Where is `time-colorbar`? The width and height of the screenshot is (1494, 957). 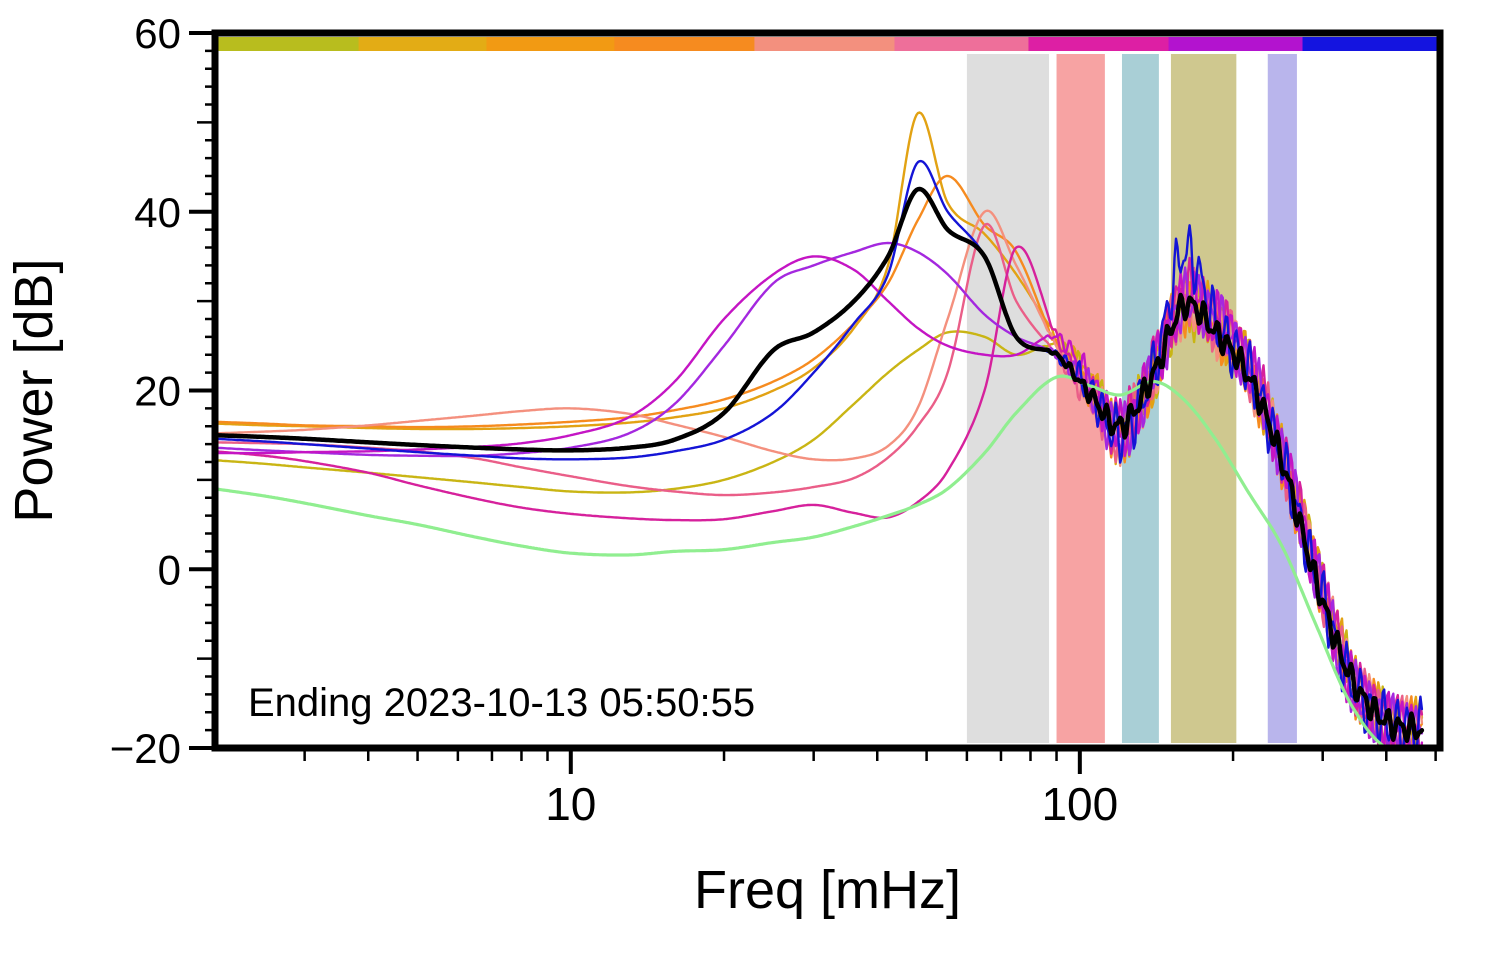
time-colorbar is located at coordinates (828, 44).